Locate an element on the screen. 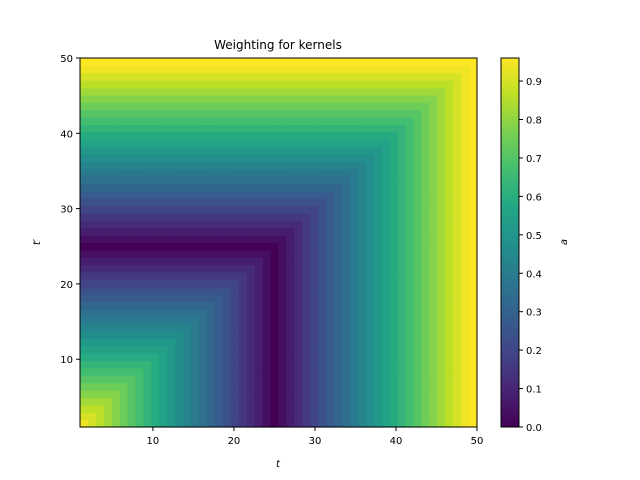  colorbar-tick-label: 0.9 is located at coordinates (534, 82).